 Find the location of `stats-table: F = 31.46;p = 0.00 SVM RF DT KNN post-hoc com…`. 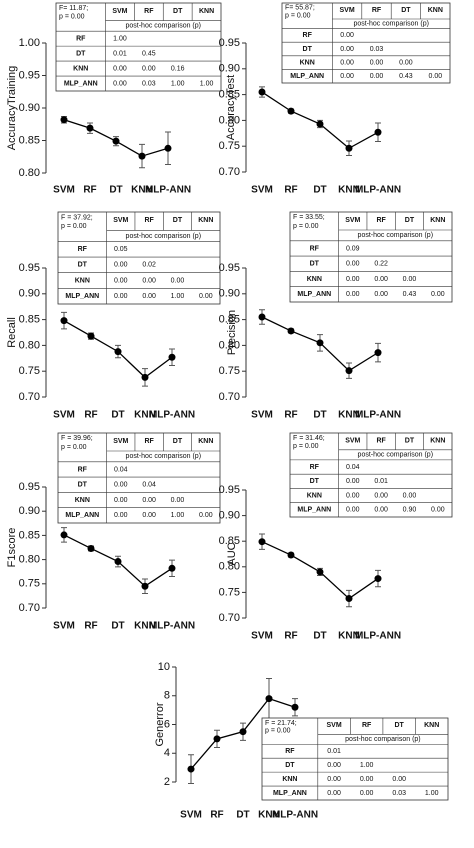

stats-table: F = 31.46;p = 0.00 SVM RF DT KNN post-hoc com… is located at coordinates (371, 475).